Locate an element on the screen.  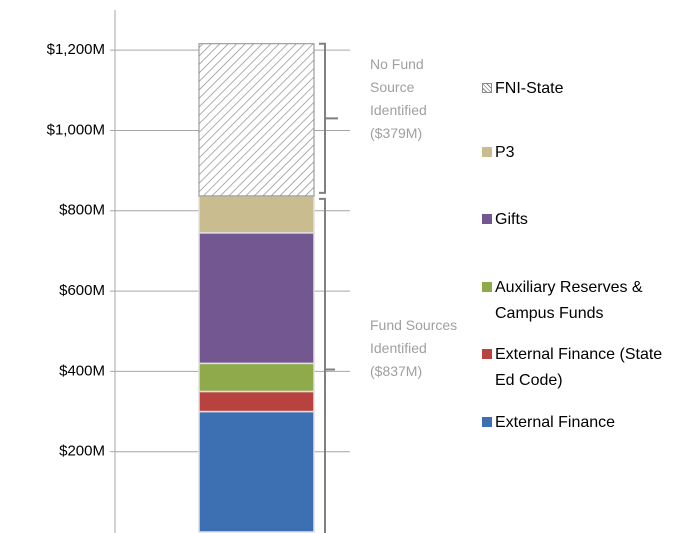
y-tick-label: $600M is located at coordinates (82, 290).